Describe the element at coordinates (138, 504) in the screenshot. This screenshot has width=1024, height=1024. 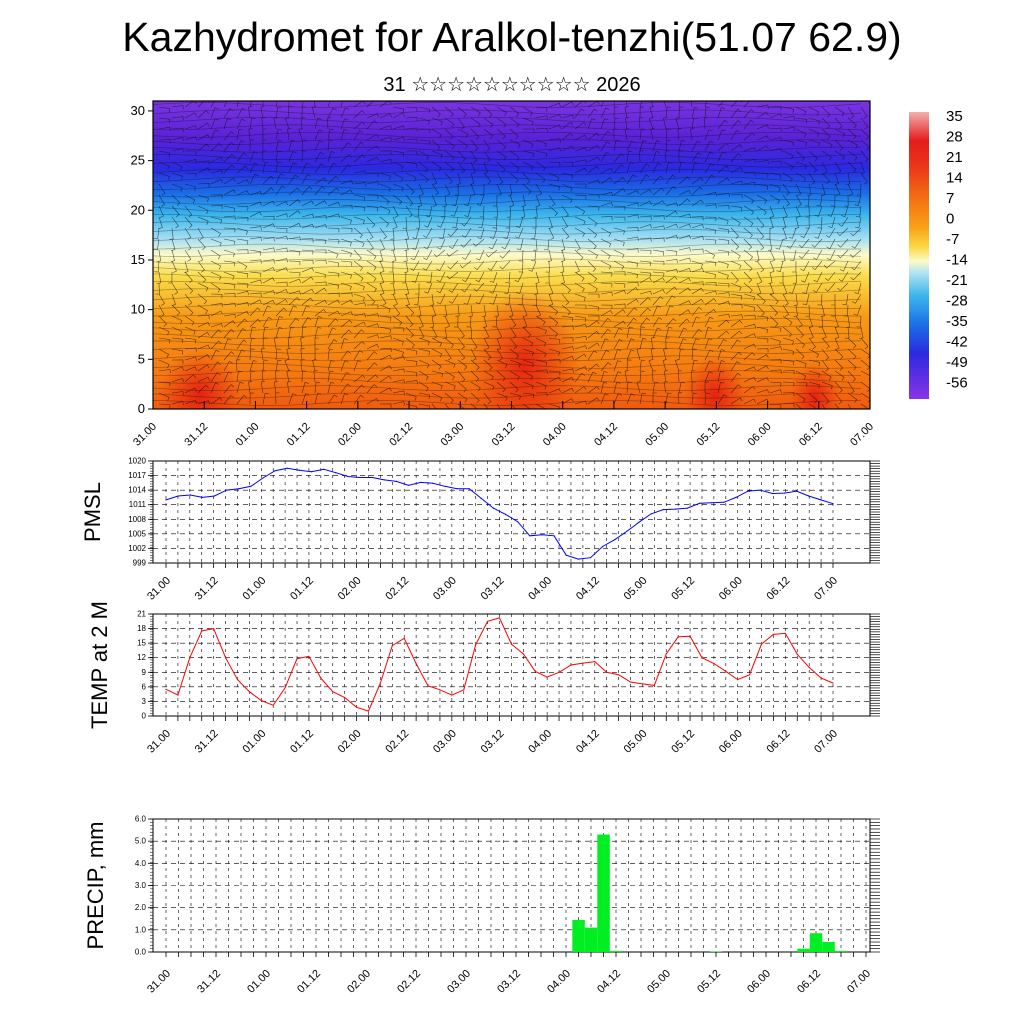
I see `y-tick-label: 1011` at that location.